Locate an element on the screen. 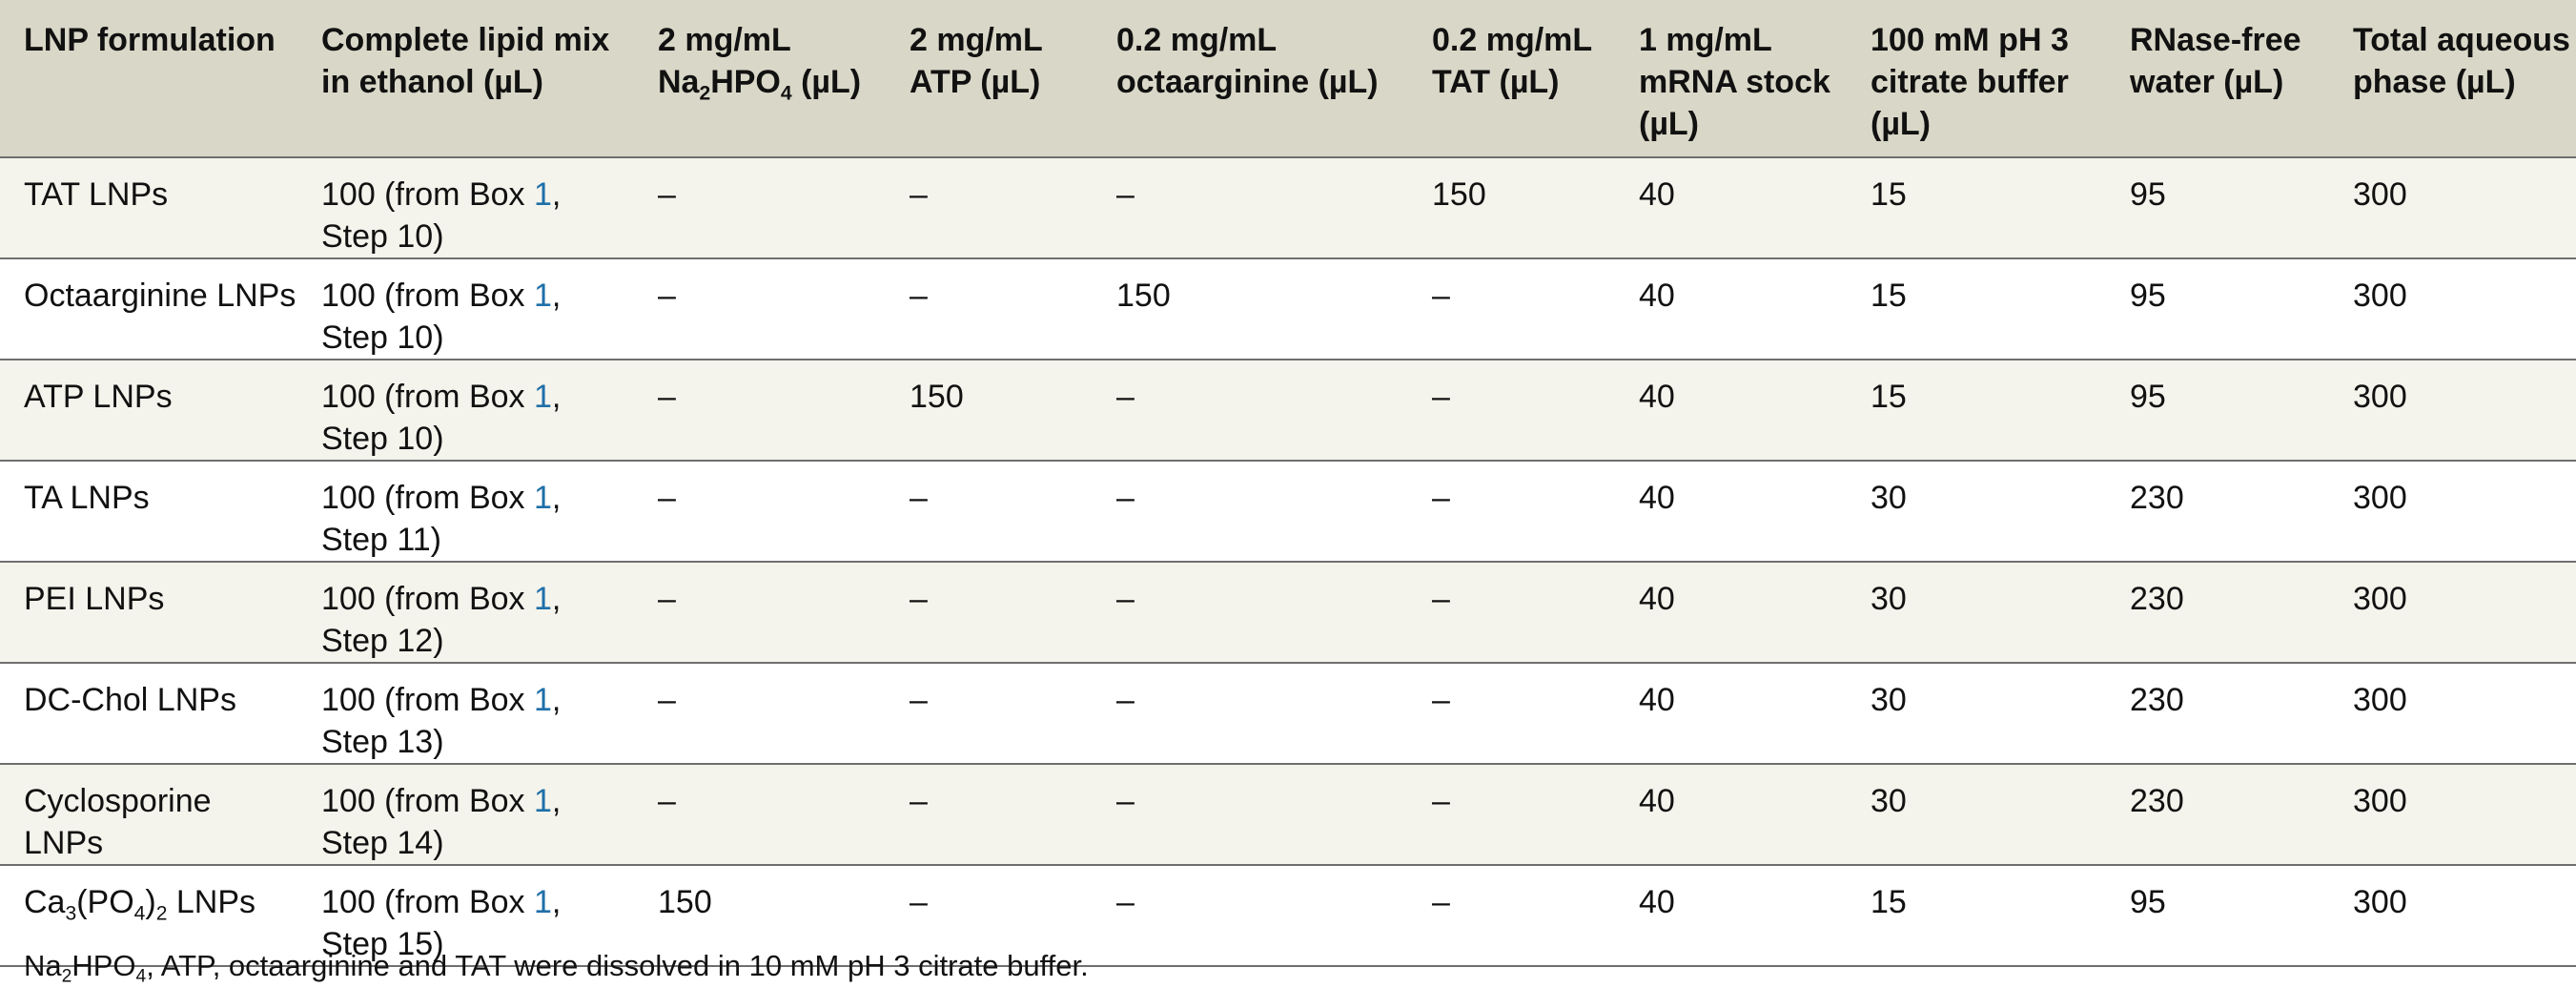 Image resolution: width=2576 pixels, height=988 pixels. header-lnp-formulation: LNP formulation is located at coordinates (148, 78).